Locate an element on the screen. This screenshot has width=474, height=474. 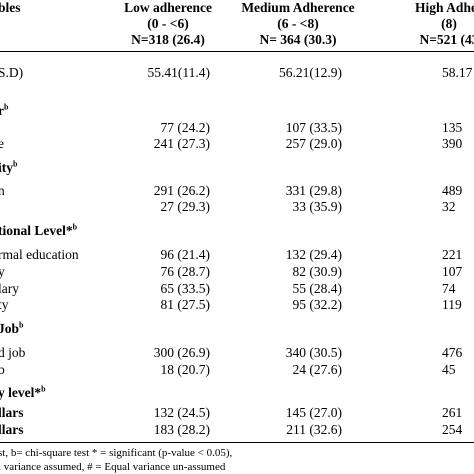
cell-medium-adherence: 56.21(12.9) is located at coordinates (310, 72).